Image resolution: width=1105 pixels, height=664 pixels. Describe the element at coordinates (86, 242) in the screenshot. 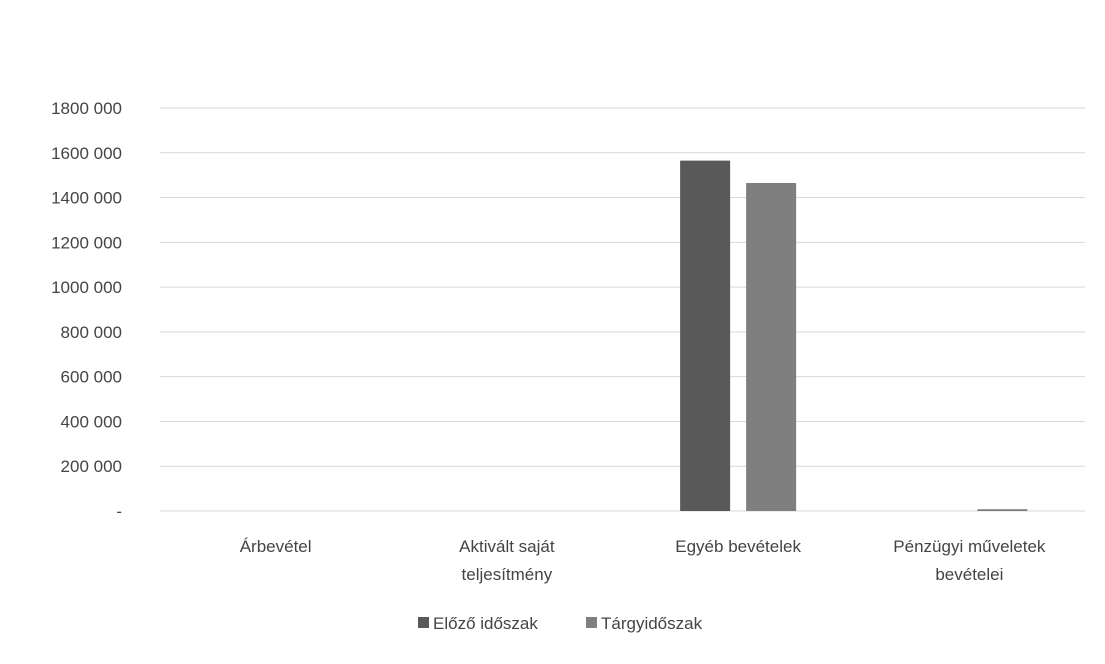

I see `y-tick-label: 1200 000` at that location.